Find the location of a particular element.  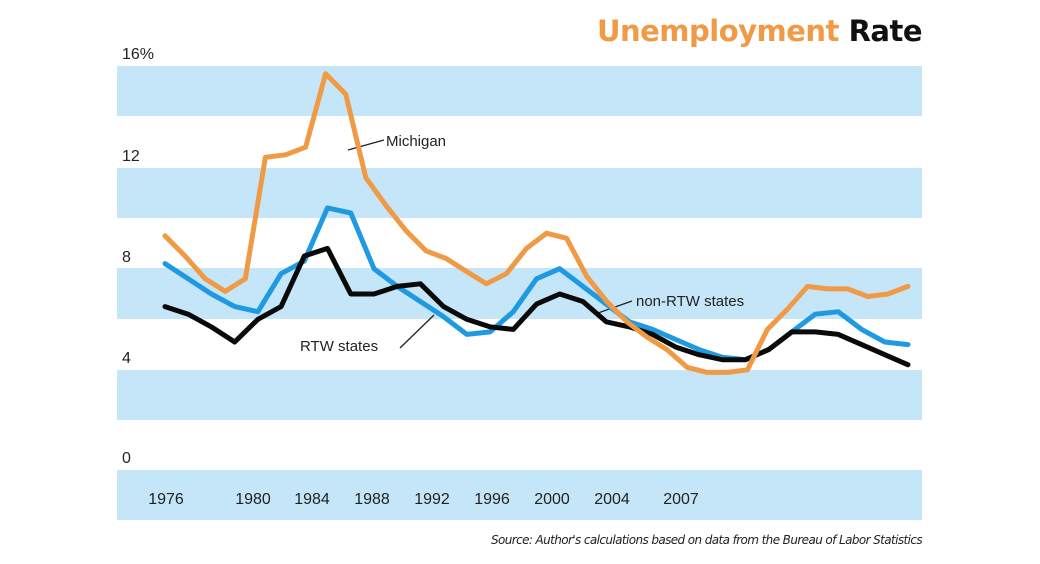

y-tick-label: 8 is located at coordinates (126, 257).